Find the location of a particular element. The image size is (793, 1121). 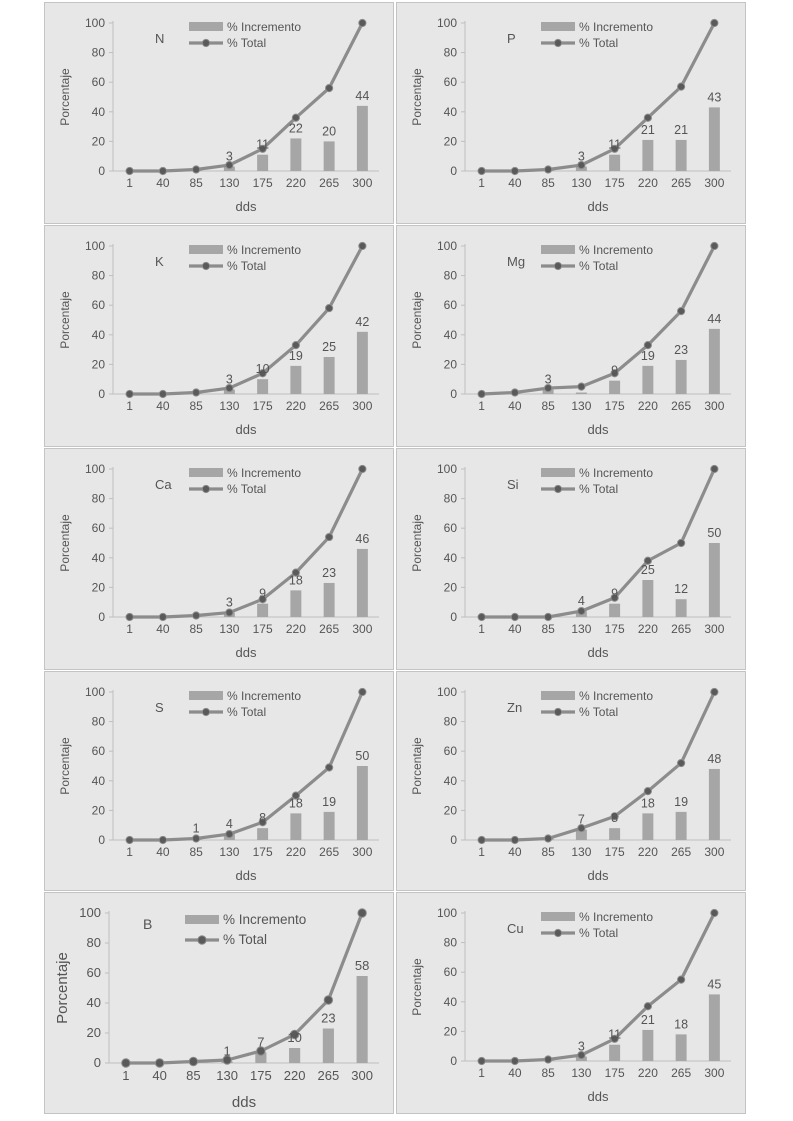

x-tick-label: 85 is located at coordinates (548, 183).